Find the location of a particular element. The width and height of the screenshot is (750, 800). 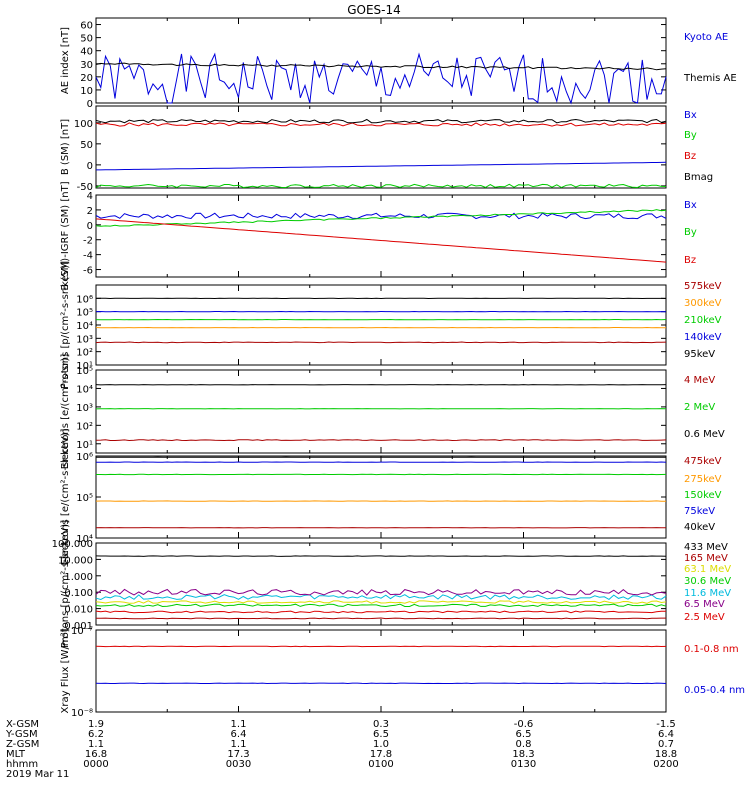

legend-entry: Kyoto AE is located at coordinates (706, 37).